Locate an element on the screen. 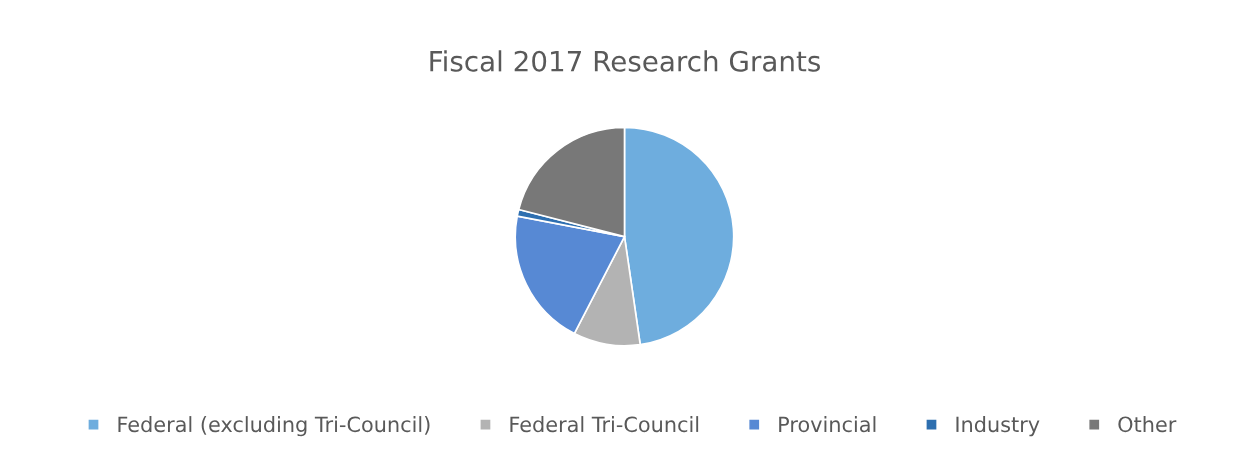  chart-title: Fiscal 2017 Research Grants is located at coordinates (625, 61).